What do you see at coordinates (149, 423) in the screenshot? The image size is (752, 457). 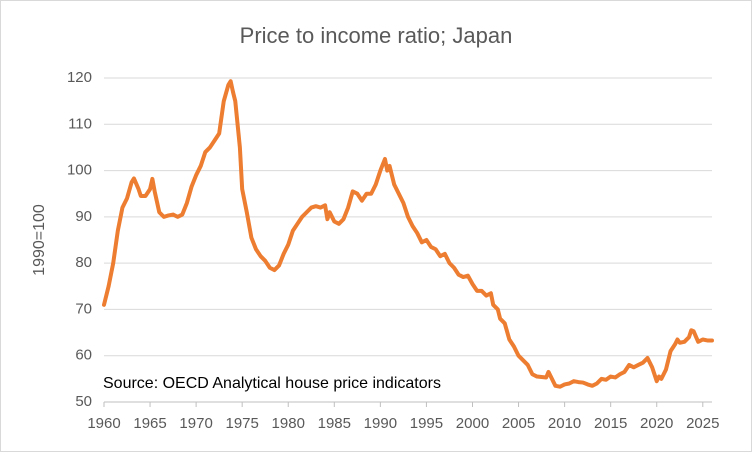 I see `x-tick-label: 1965` at bounding box center [149, 423].